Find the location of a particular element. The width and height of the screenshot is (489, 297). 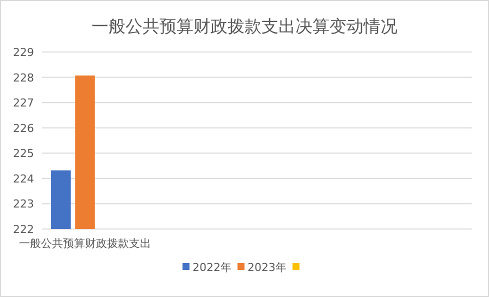

chart-title: 一般公共预算财政拨款支出决算变动情况 is located at coordinates (245, 27).